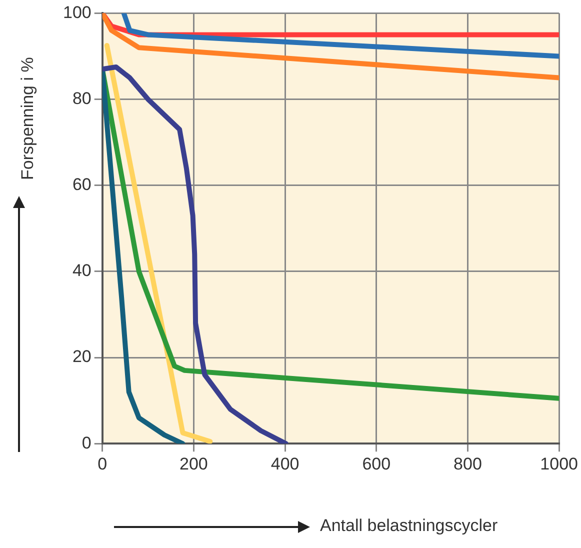 This screenshot has width=581, height=548. Describe the element at coordinates (559, 464) in the screenshot. I see `x-tick-label: 1000` at that location.